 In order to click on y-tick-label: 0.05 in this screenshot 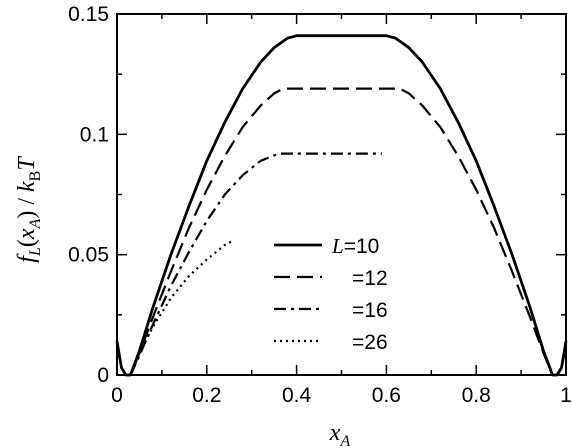, I will do `click(88, 255)`.